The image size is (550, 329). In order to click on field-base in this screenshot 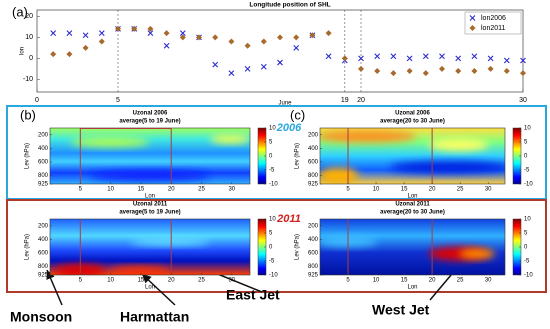, I will do `click(412, 247)`.